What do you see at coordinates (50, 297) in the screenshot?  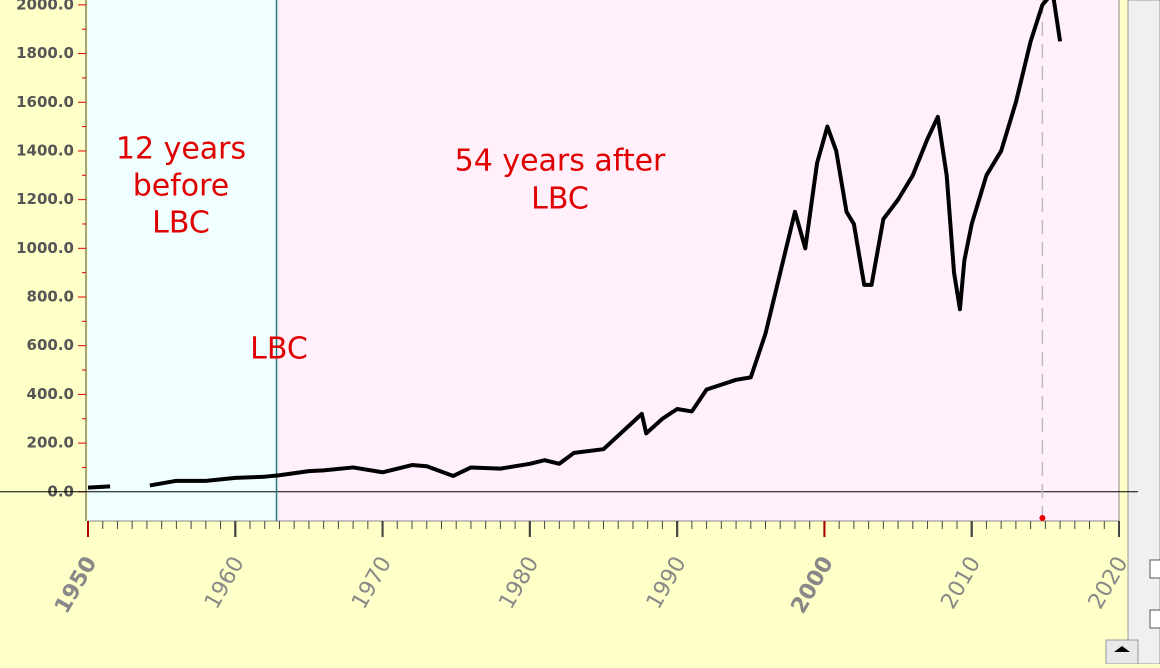 I see `y-tick-label: 800.0` at bounding box center [50, 297].